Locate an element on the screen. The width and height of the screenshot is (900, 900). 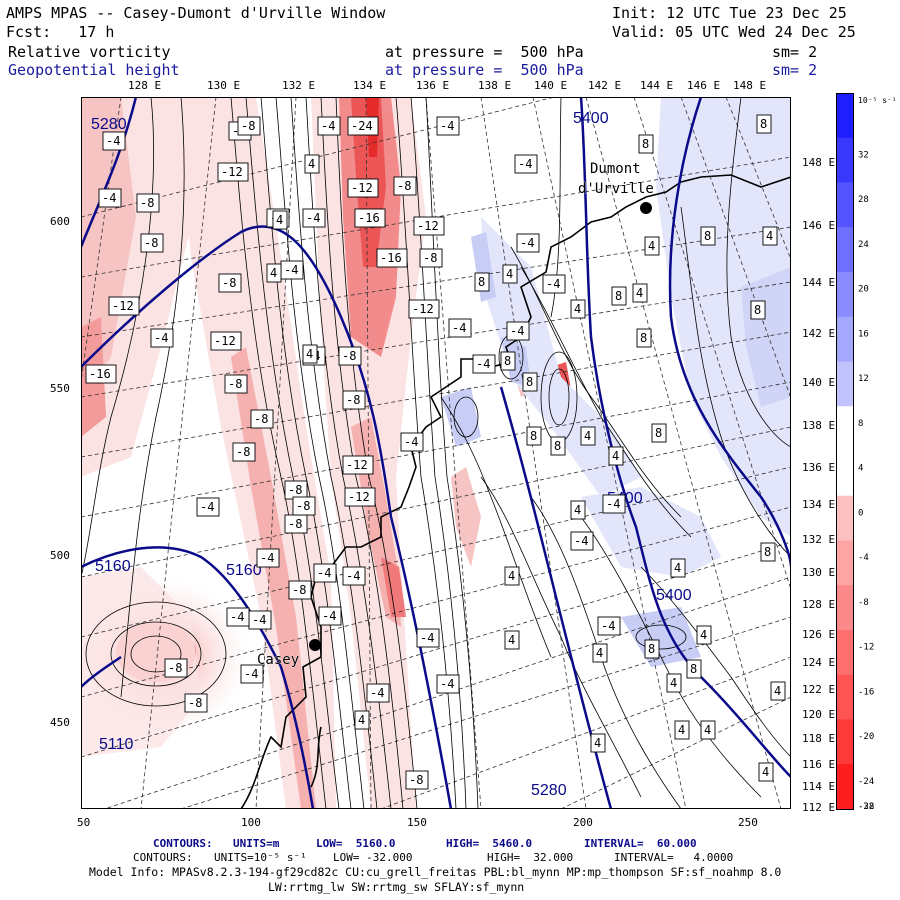
lon-label: 128 E is located at coordinates (145, 85).